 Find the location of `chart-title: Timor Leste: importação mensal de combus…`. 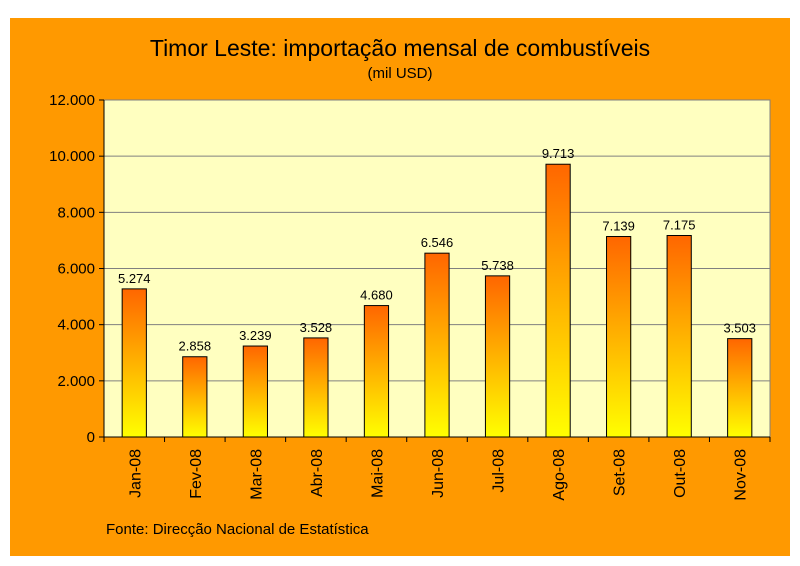

chart-title: Timor Leste: importação mensal de combus… is located at coordinates (400, 48).